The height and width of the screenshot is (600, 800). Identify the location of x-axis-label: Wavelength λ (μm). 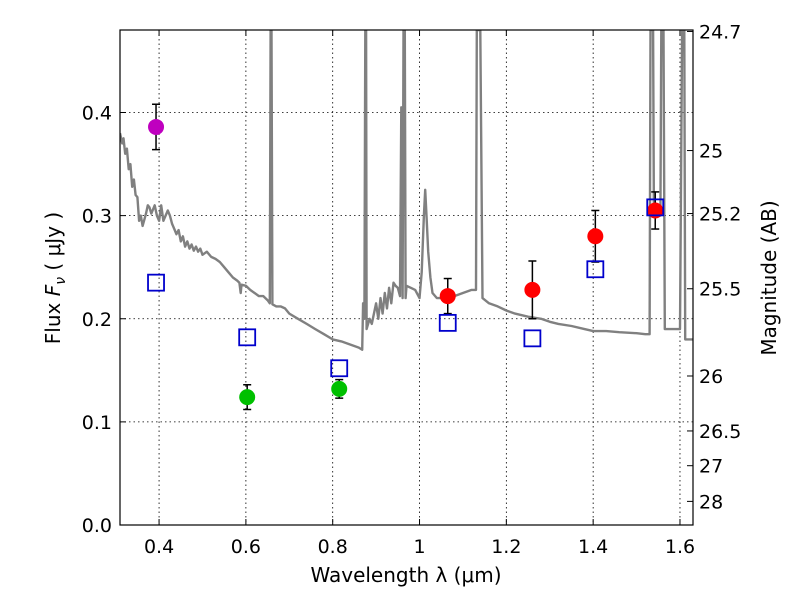
(405, 575).